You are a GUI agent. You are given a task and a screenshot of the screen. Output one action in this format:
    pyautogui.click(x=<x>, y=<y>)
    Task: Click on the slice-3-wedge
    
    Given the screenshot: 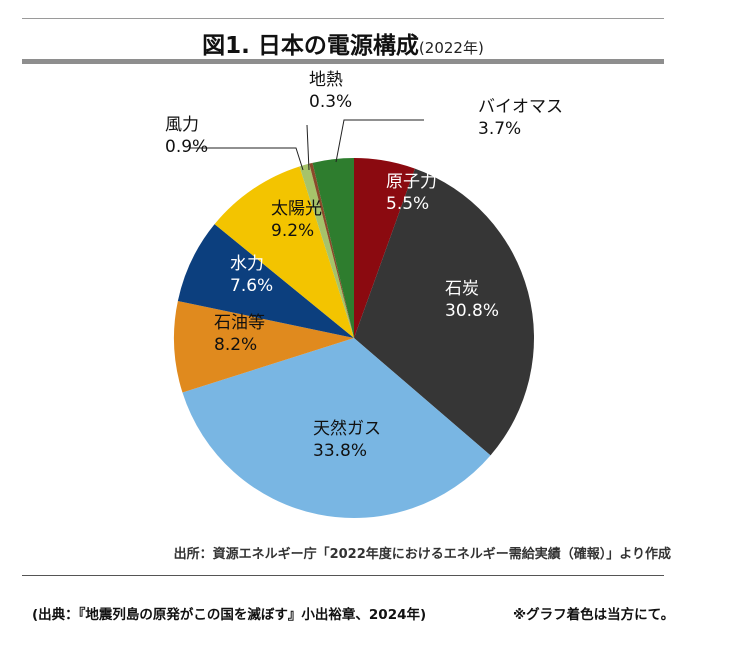 What is the action you would take?
    pyautogui.click(x=336, y=428)
    